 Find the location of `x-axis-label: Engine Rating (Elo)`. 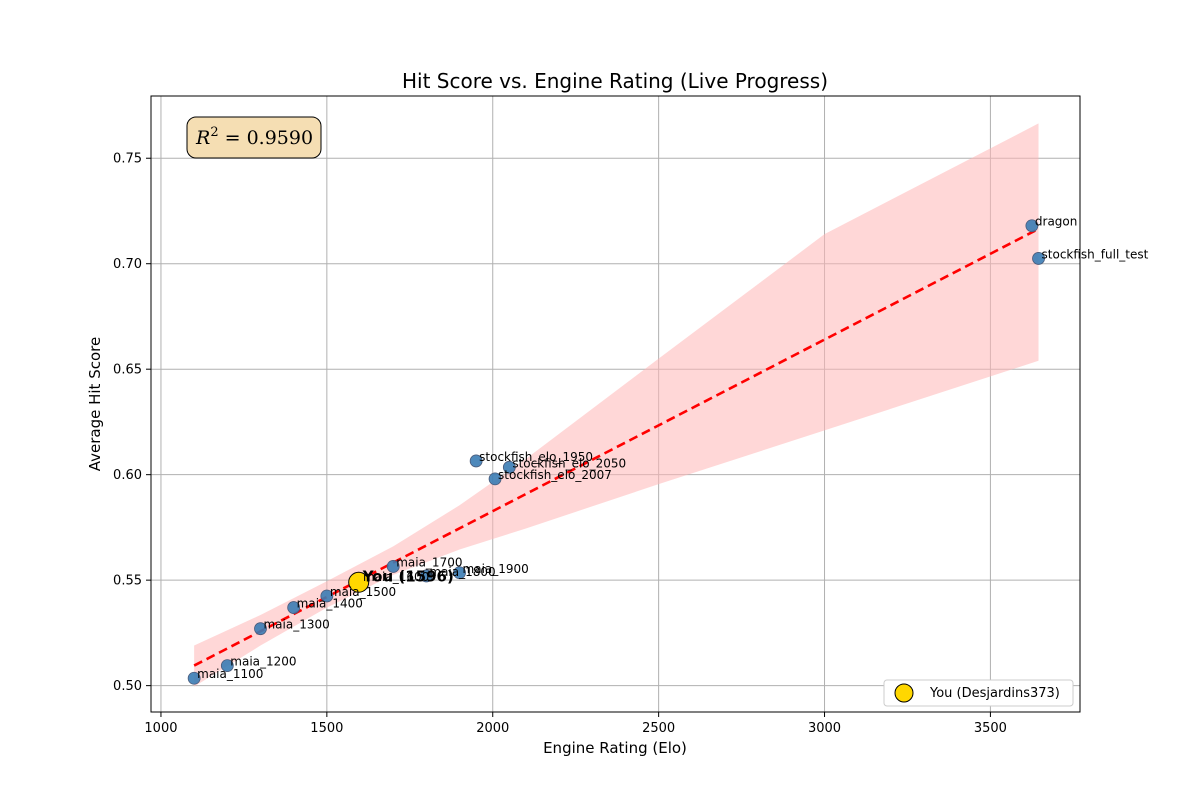

x-axis-label: Engine Rating (Elo) is located at coordinates (615, 748).